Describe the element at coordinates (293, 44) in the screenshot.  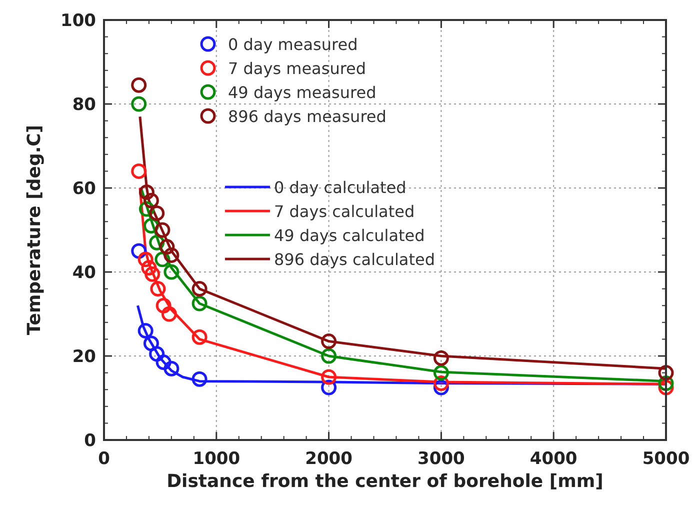
I see `legend-label: 0 day measured` at that location.